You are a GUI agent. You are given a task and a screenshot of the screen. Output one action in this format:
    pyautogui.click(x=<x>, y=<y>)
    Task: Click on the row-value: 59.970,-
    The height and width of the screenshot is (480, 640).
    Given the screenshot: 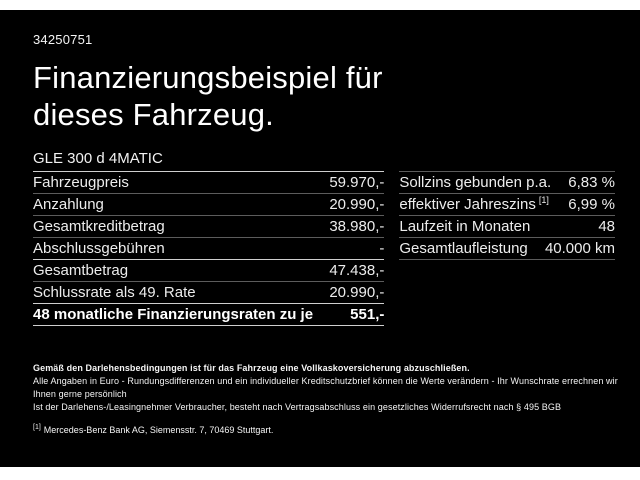 What is the action you would take?
    pyautogui.click(x=357, y=182)
    